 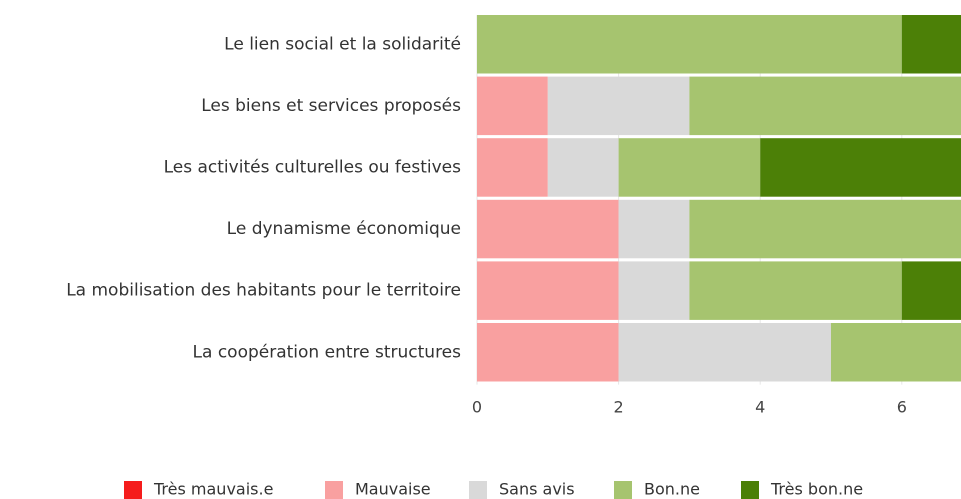 I want to click on legend-label: Bon.ne, so click(x=672, y=489).